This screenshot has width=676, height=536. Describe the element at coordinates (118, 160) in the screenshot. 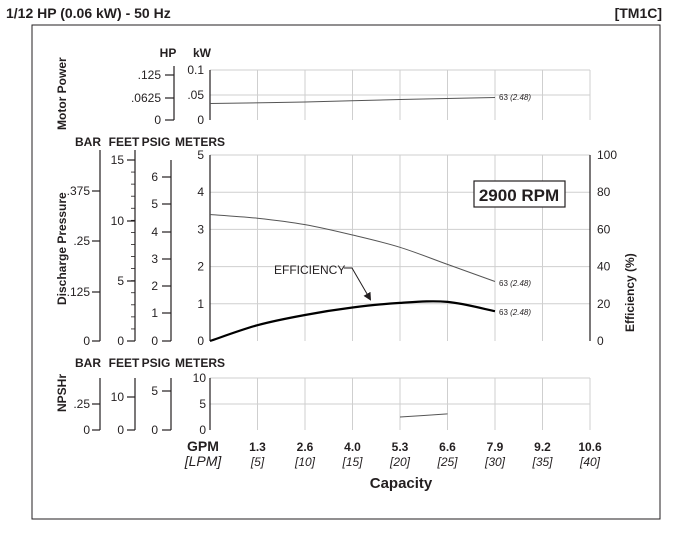

I see `feet-tick-label: 15` at that location.